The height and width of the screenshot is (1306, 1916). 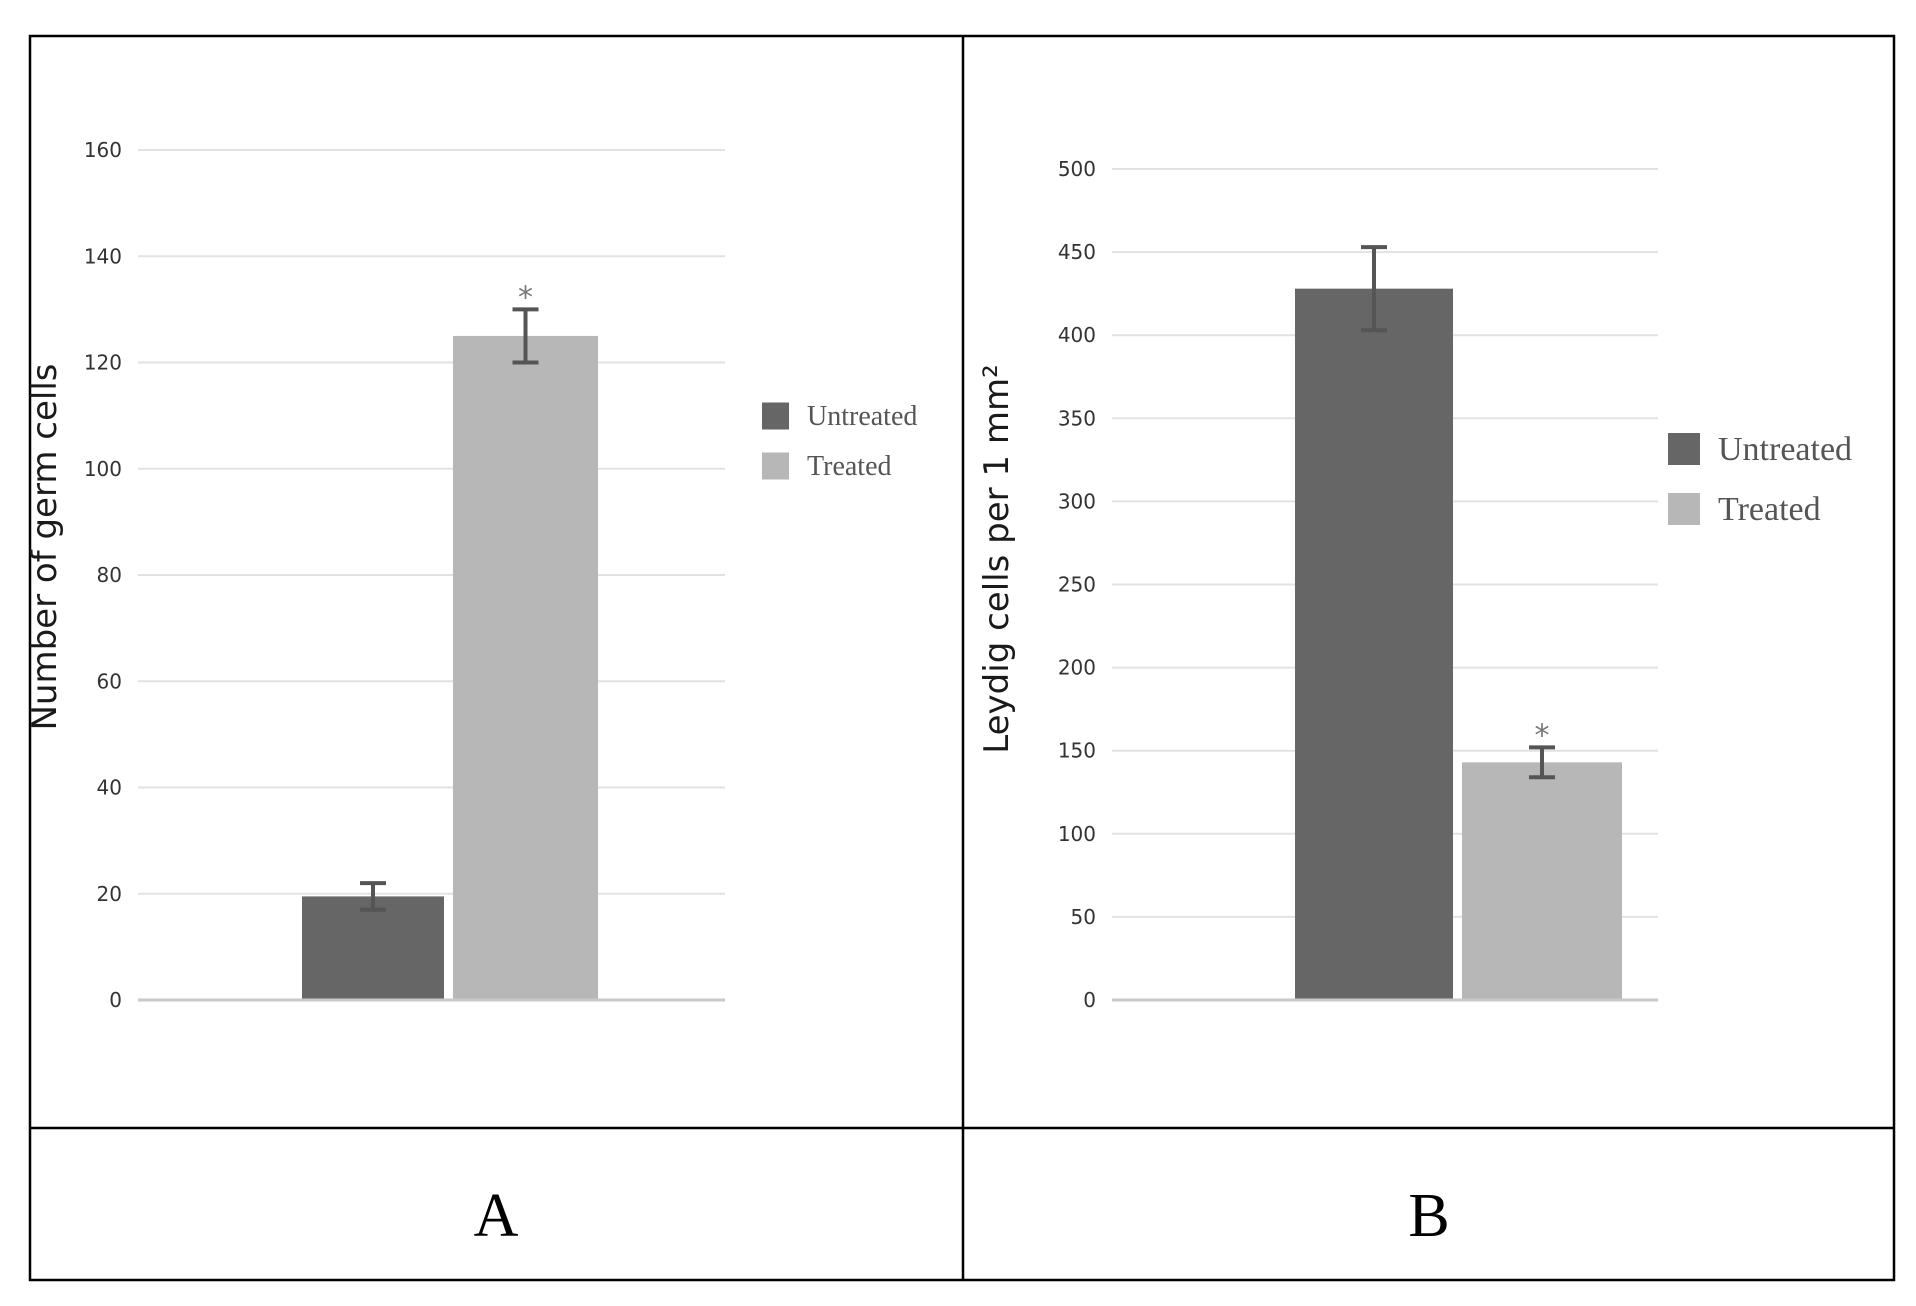 I want to click on chart-b-y-tick-350: 350, so click(x=1077, y=418).